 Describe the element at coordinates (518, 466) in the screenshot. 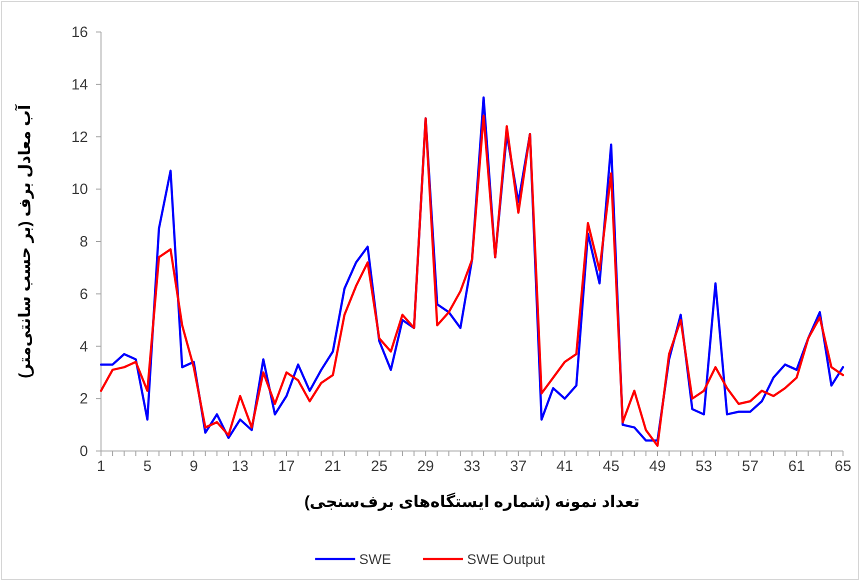

I see `x-tick-label: 37` at that location.